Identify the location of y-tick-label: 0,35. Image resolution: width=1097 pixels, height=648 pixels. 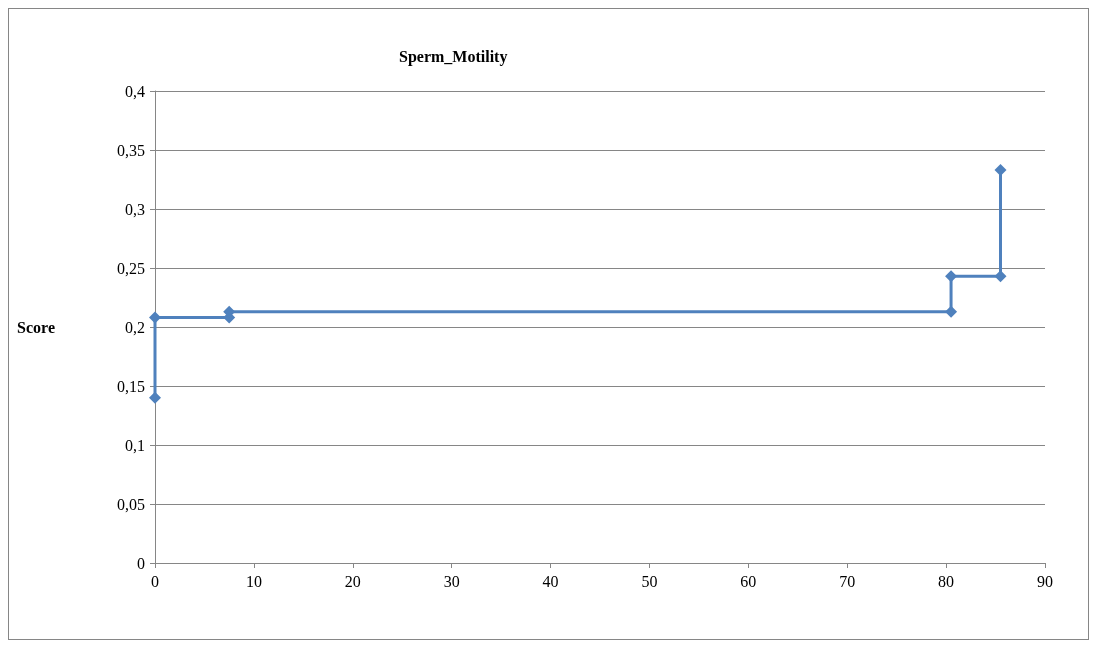
(131, 150).